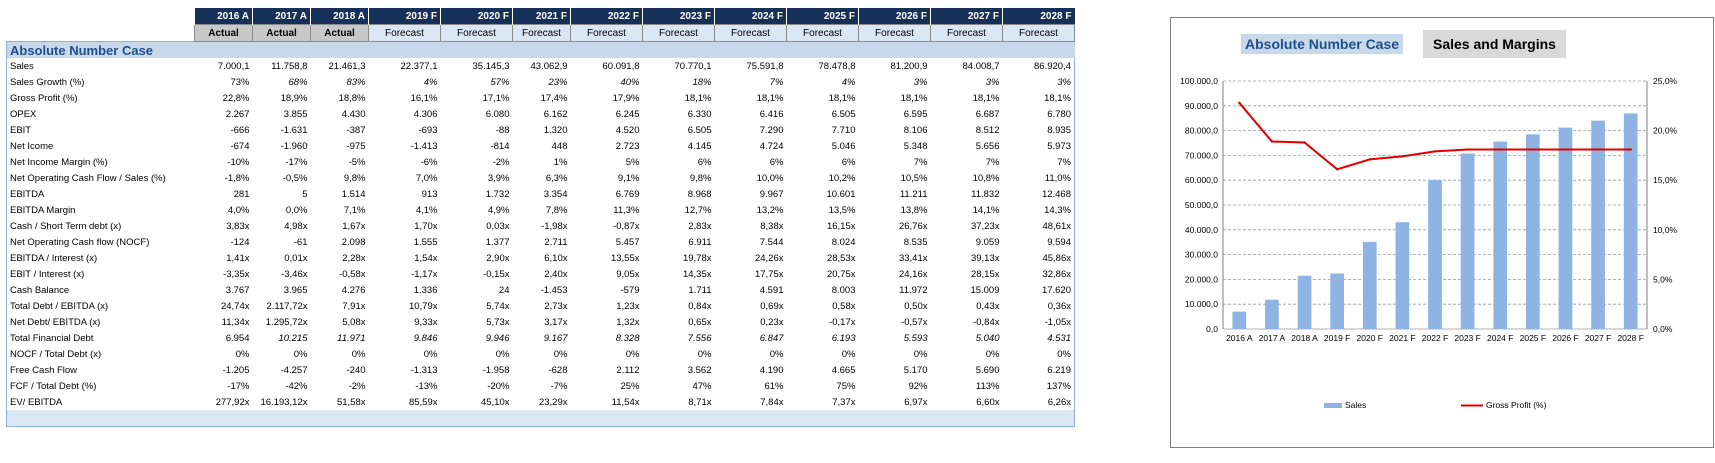 The width and height of the screenshot is (1715, 463). Describe the element at coordinates (100, 242) in the screenshot. I see `row-label: Net Operating Cash flow (NOCF)` at that location.